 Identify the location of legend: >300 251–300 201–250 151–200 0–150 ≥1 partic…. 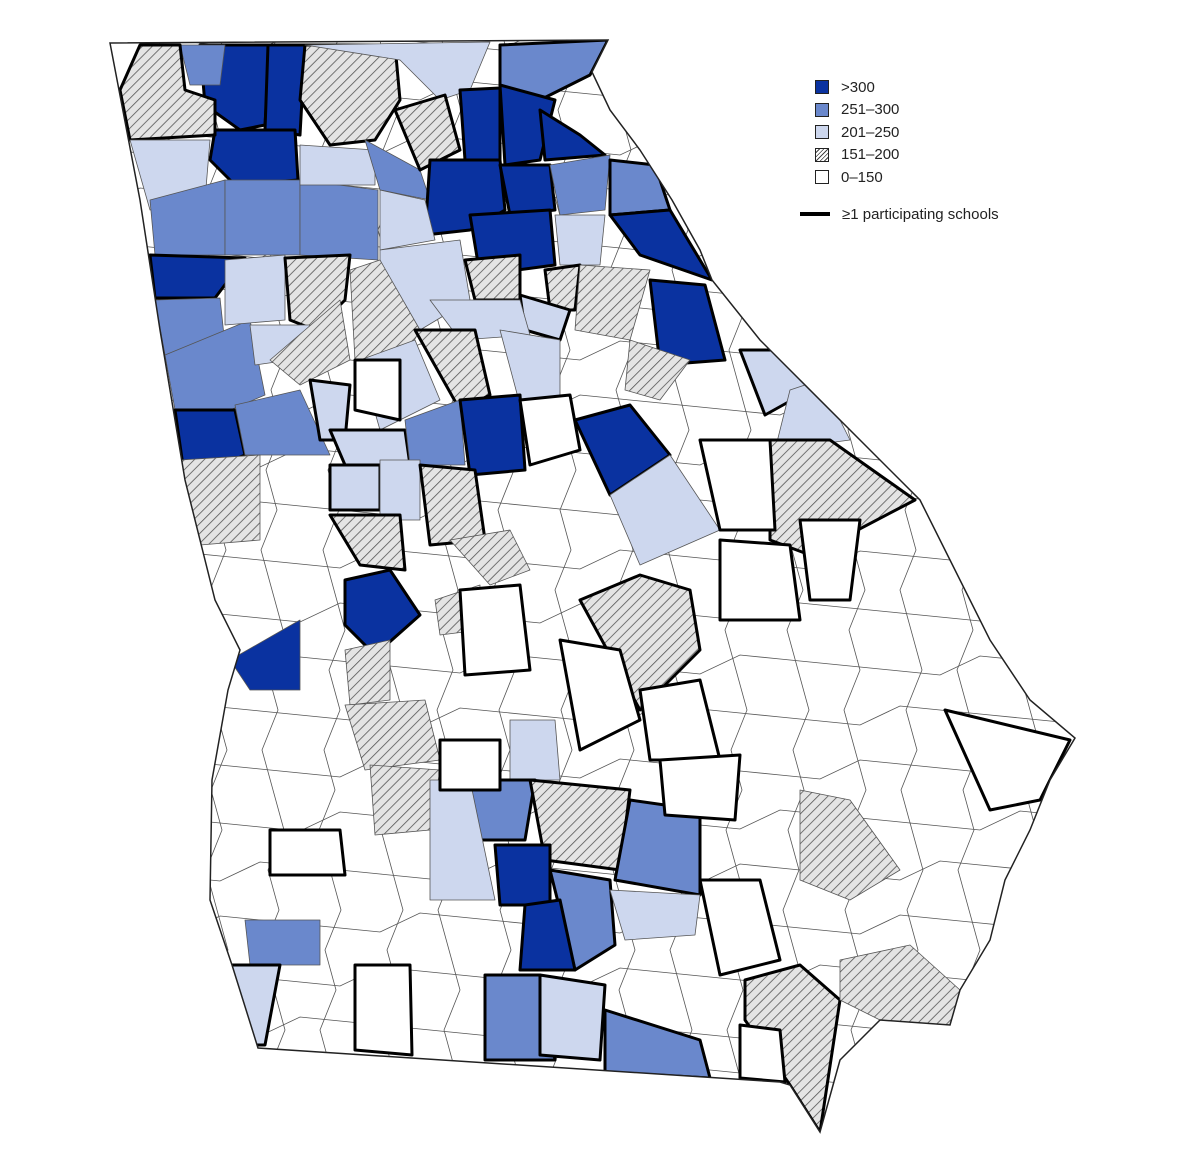
(899, 149).